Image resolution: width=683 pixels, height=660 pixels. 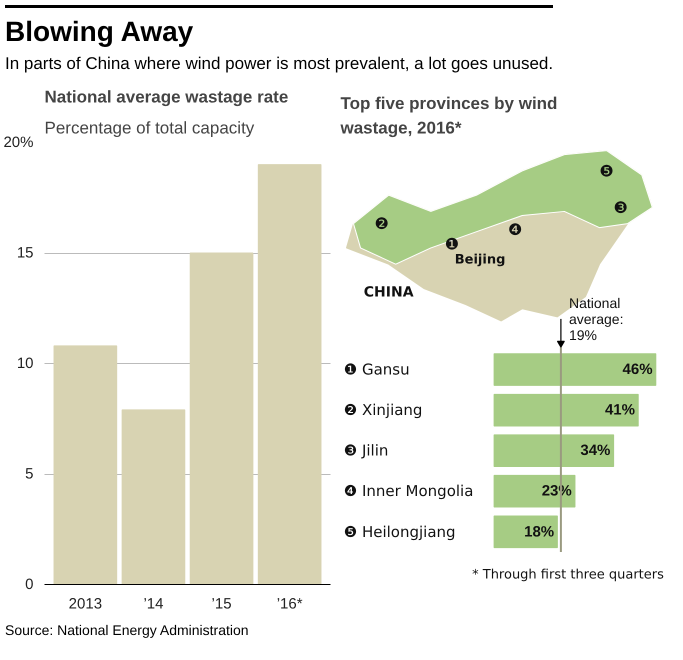 What do you see at coordinates (18, 142) in the screenshot?
I see `y-tick-label: 20%` at bounding box center [18, 142].